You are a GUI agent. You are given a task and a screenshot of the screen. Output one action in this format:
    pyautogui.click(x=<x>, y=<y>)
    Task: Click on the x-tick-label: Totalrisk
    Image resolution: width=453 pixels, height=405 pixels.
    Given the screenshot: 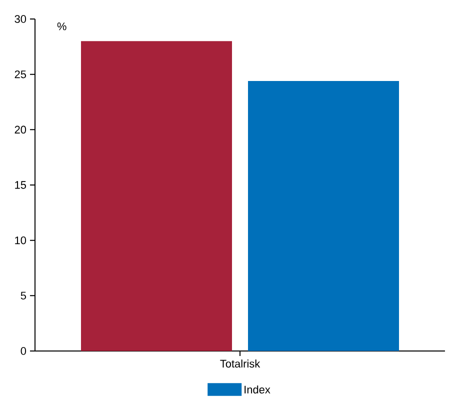 What is the action you would take?
    pyautogui.click(x=240, y=364)
    